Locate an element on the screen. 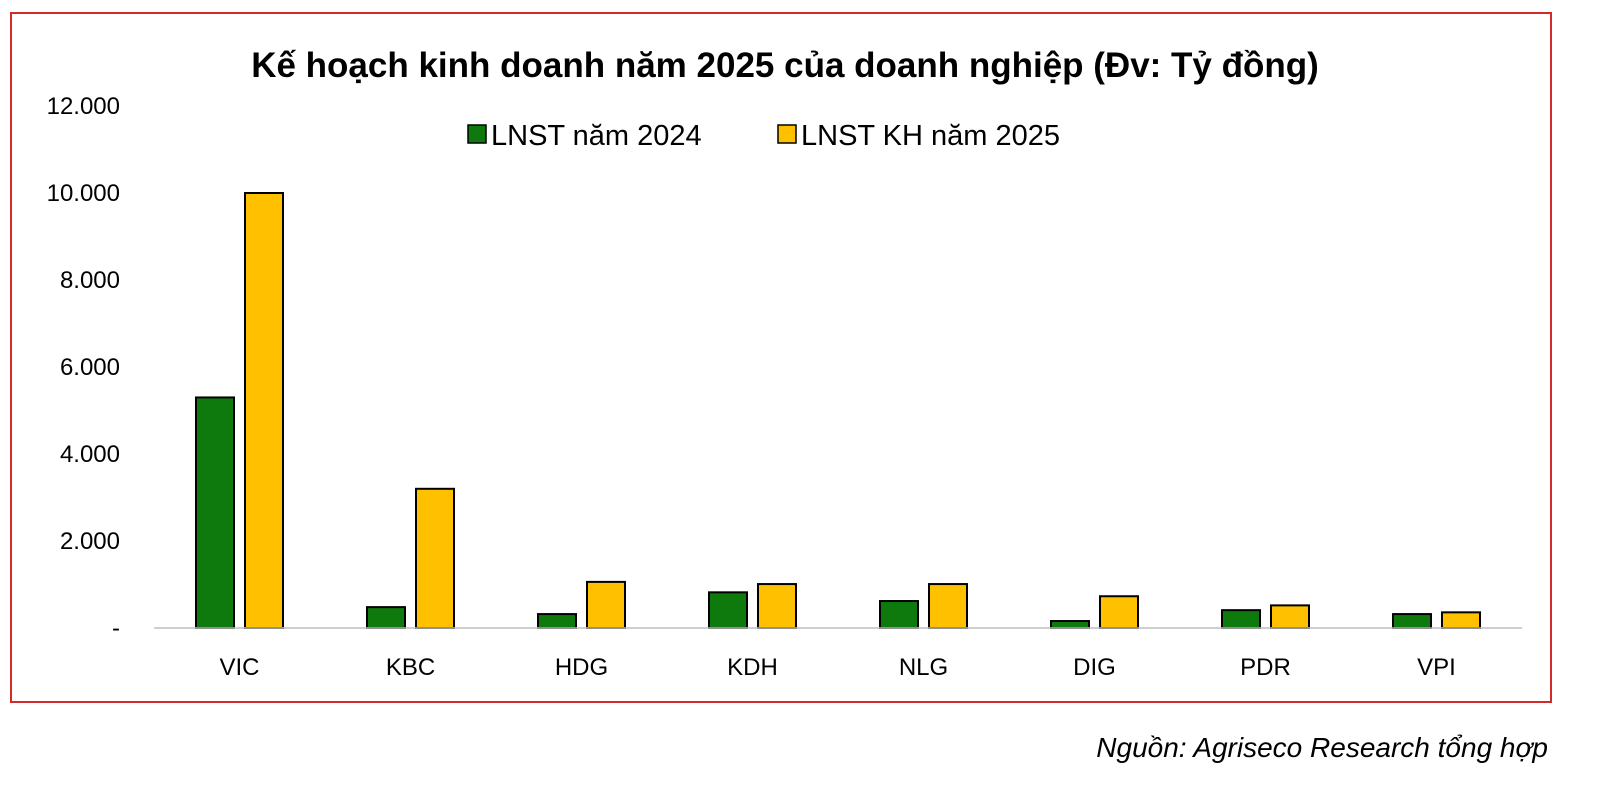 This screenshot has height=789, width=1600. y-tick-label: 6.000 is located at coordinates (90, 367).